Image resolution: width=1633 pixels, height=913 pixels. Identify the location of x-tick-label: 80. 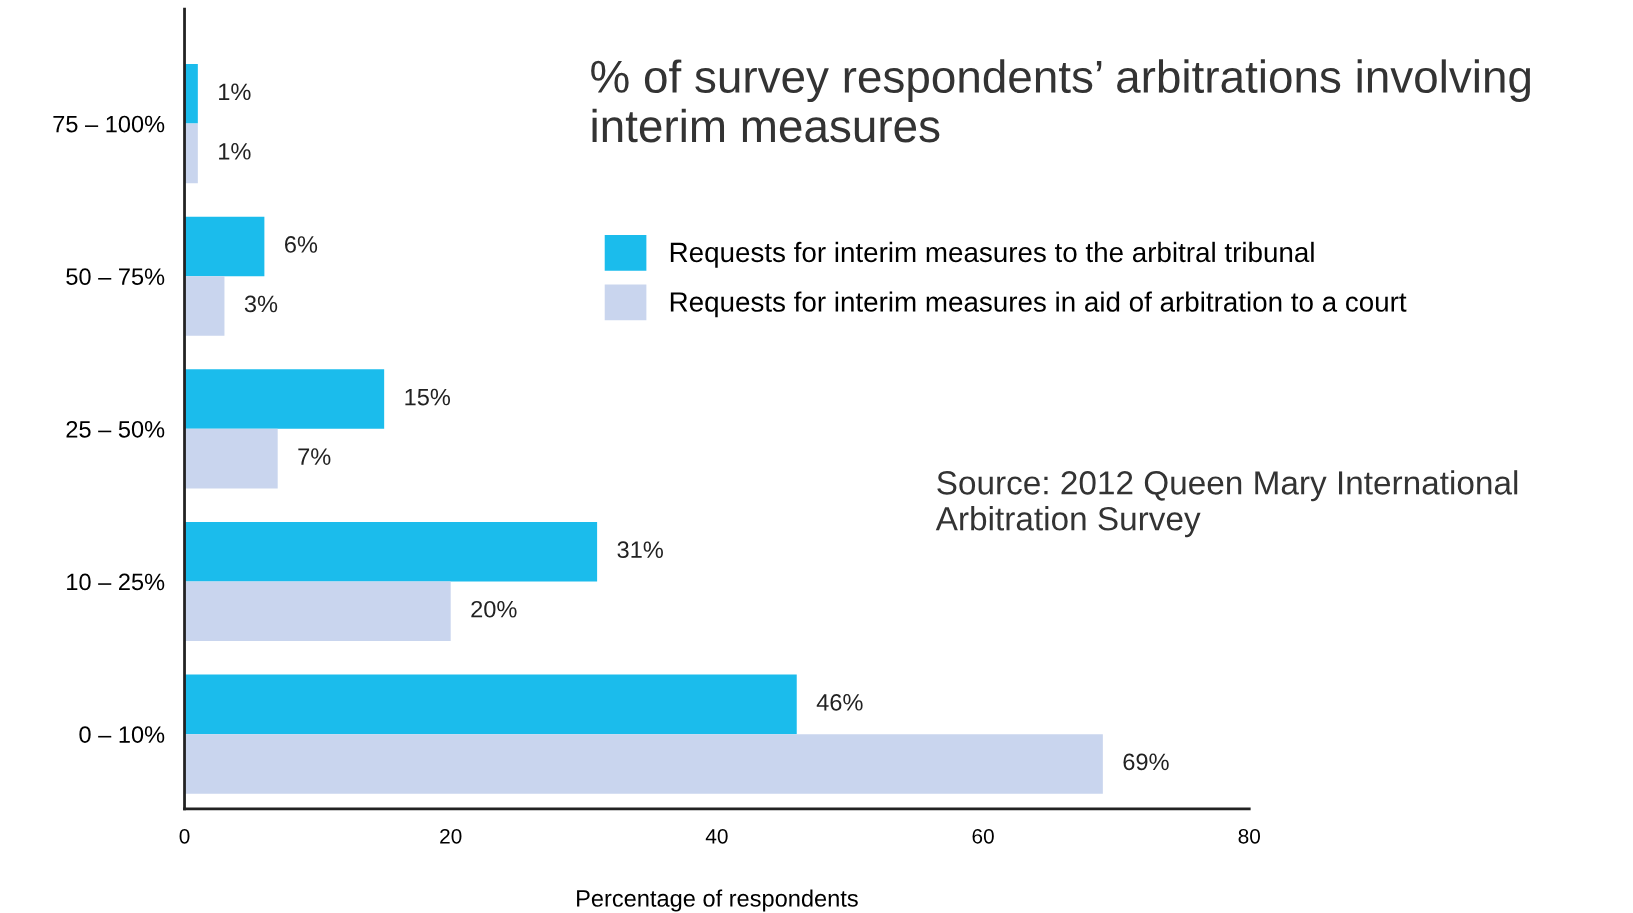
(1249, 836).